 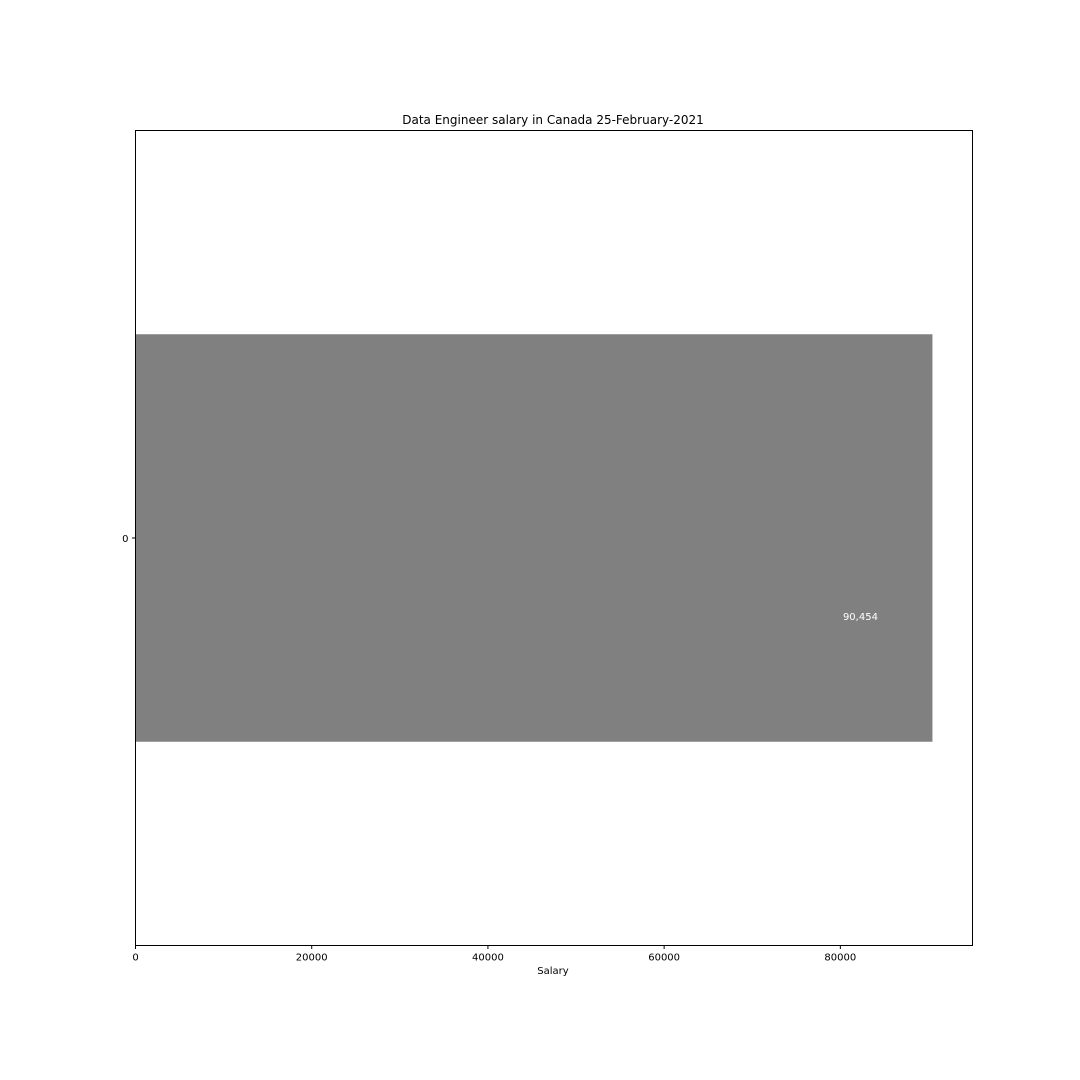 I want to click on data-labels-layer: 90,454, so click(x=860, y=617).